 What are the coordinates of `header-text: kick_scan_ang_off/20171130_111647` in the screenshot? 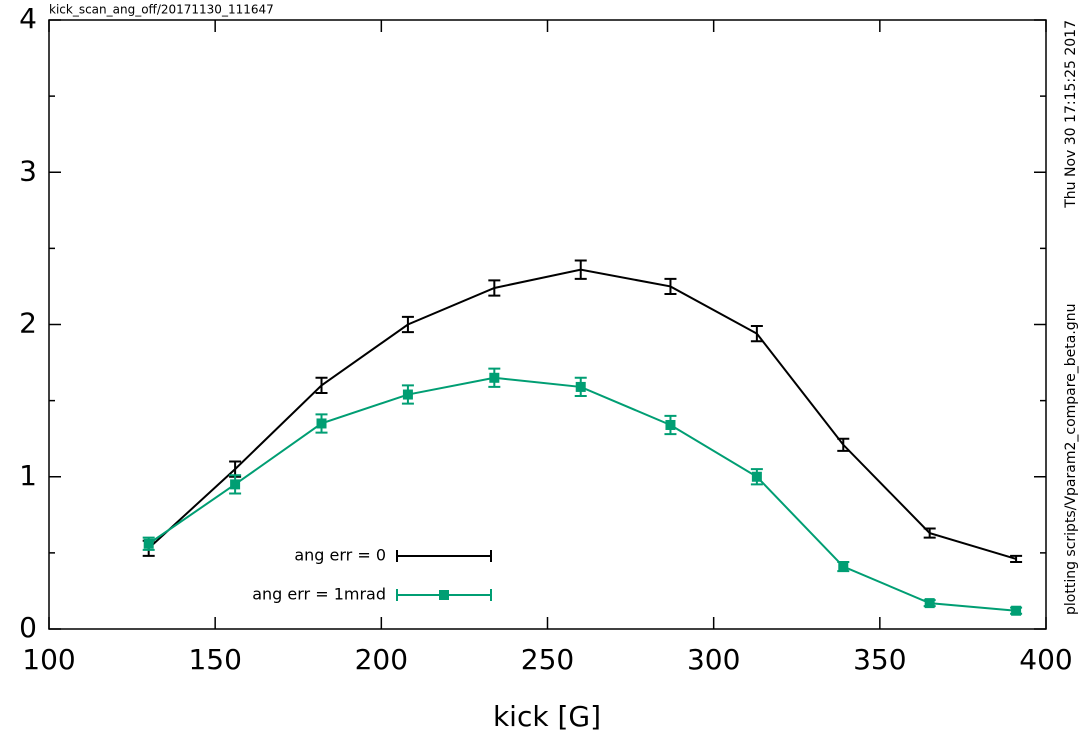 It's located at (161, 10).